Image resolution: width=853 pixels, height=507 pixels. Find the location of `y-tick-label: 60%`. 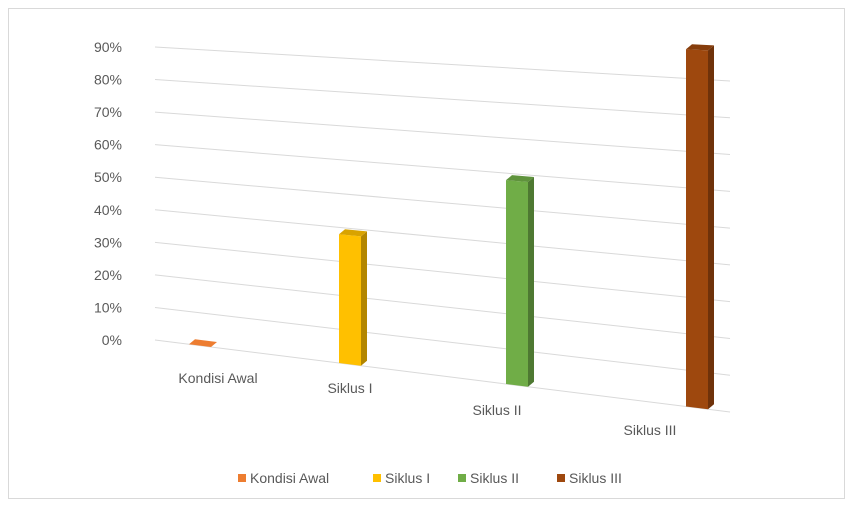

y-tick-label: 60% is located at coordinates (108, 145).